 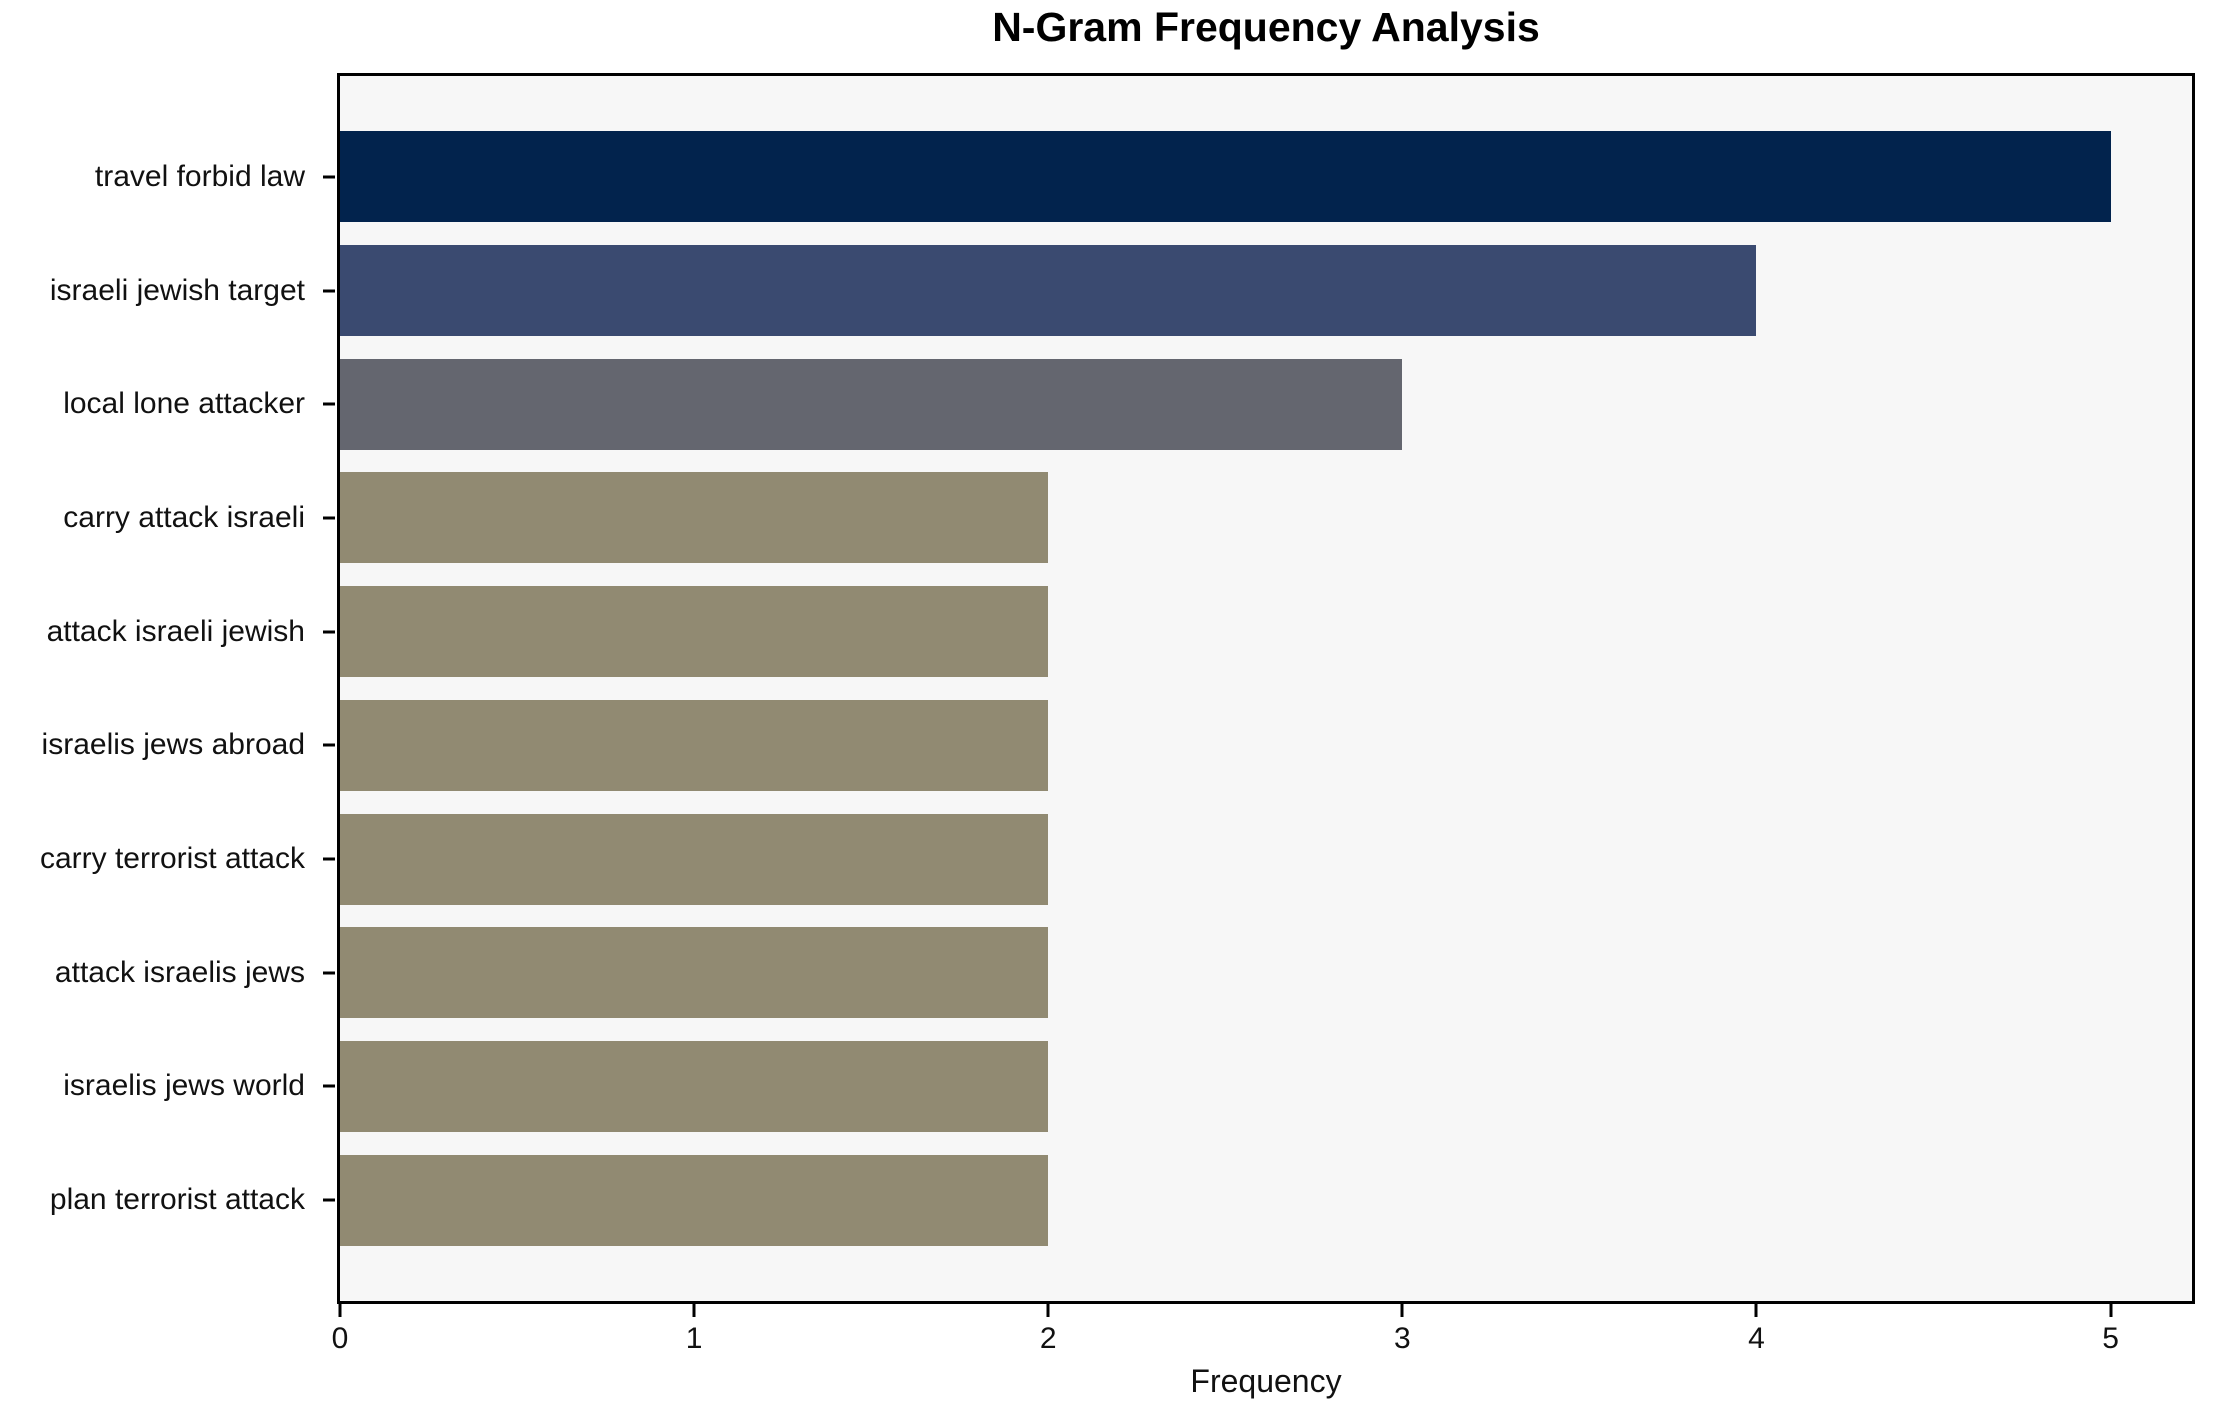 What do you see at coordinates (1048, 1338) in the screenshot?
I see `x-tick-label: 2` at bounding box center [1048, 1338].